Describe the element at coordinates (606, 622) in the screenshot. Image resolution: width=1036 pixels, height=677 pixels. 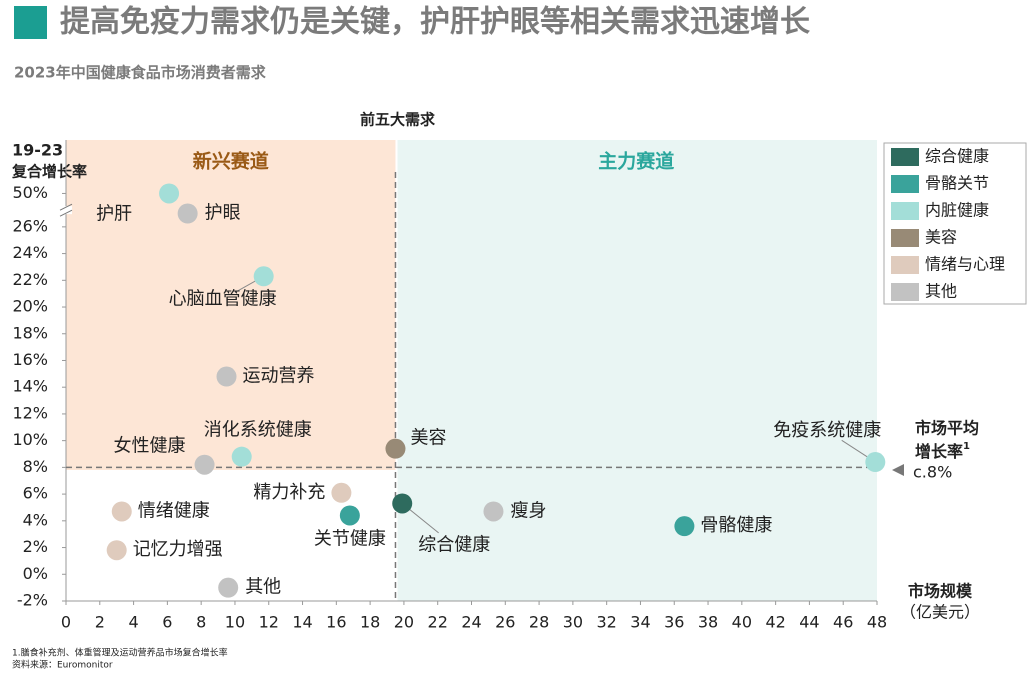
I see `x-tick-label: 32` at that location.